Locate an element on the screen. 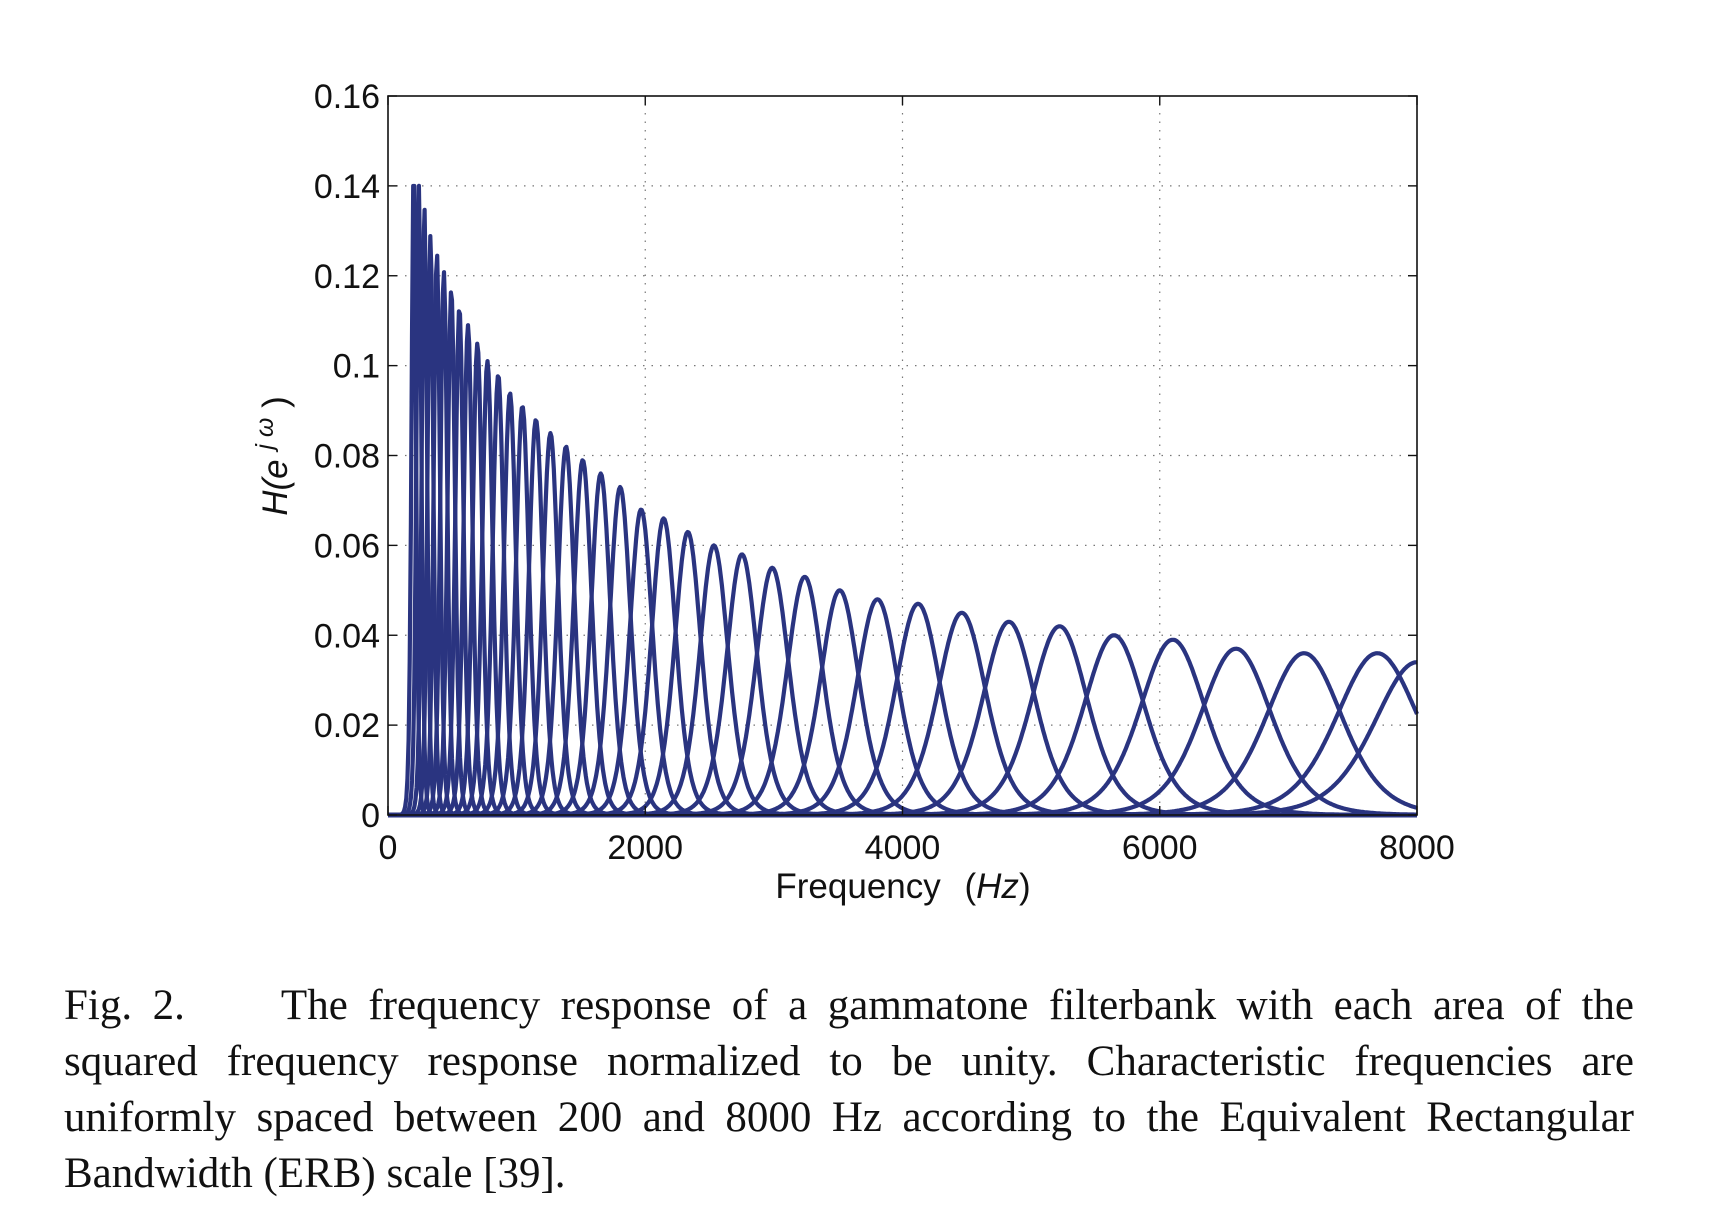 This screenshot has height=1224, width=1710. y-tick-label: 0.16 is located at coordinates (347, 97).